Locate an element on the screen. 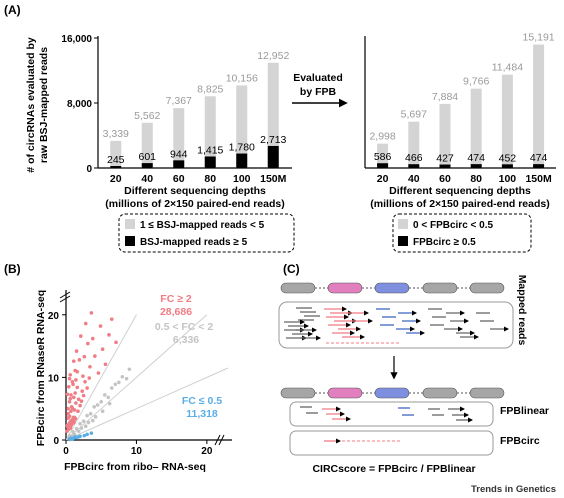  fpblinear-label: FPBlinear is located at coordinates (524, 411).